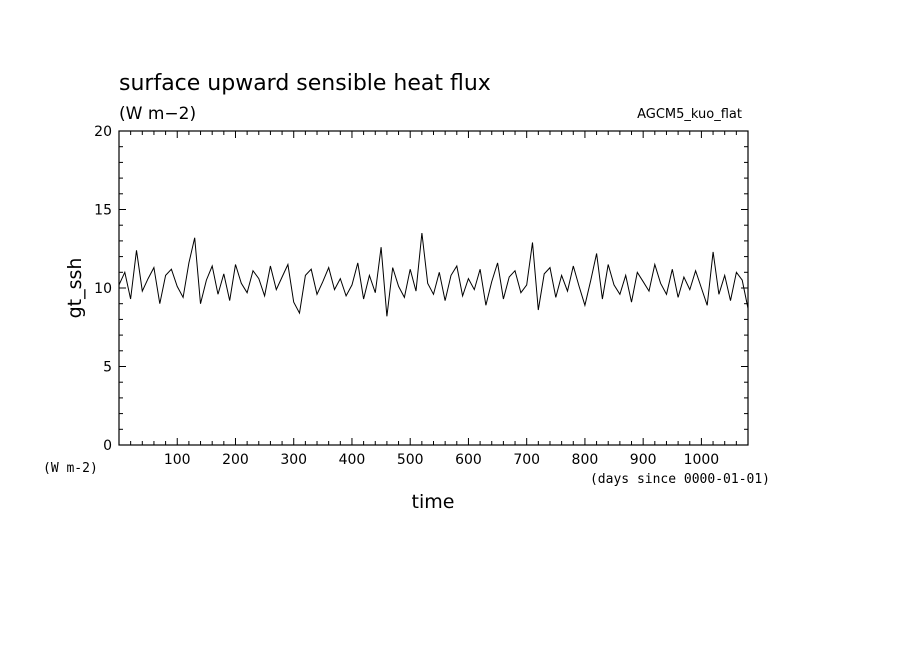 Image resolution: width=904 pixels, height=654 pixels. What do you see at coordinates (433, 274) in the screenshot?
I see `series-line` at bounding box center [433, 274].